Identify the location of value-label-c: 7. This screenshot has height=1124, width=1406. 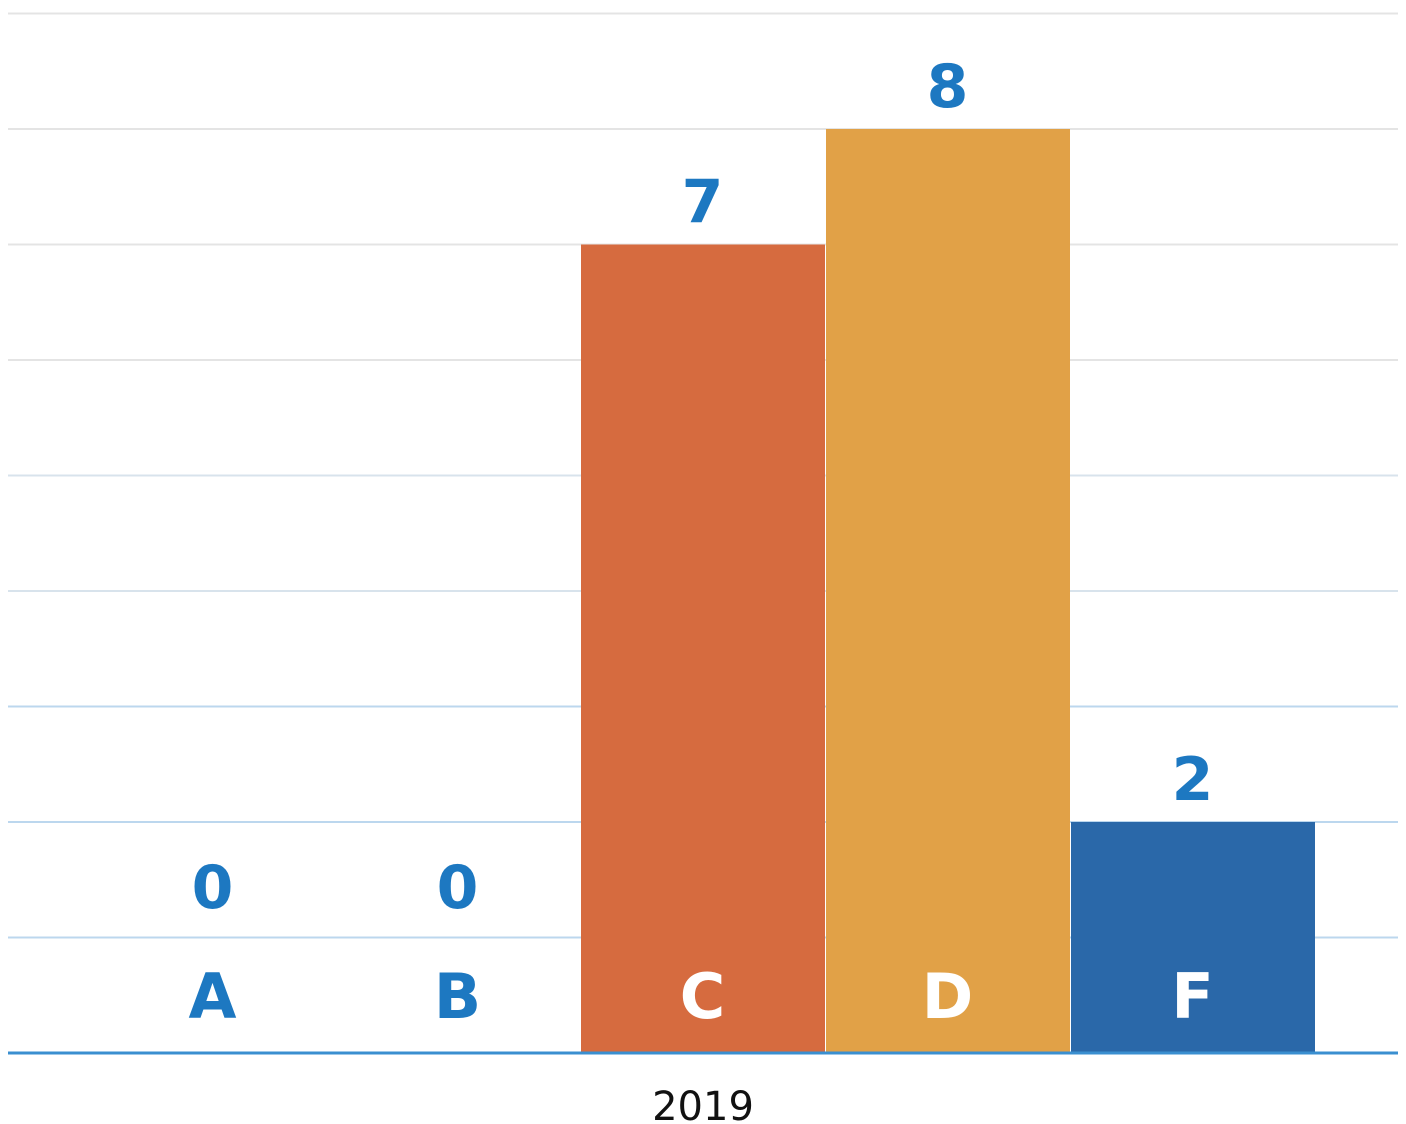
(703, 203).